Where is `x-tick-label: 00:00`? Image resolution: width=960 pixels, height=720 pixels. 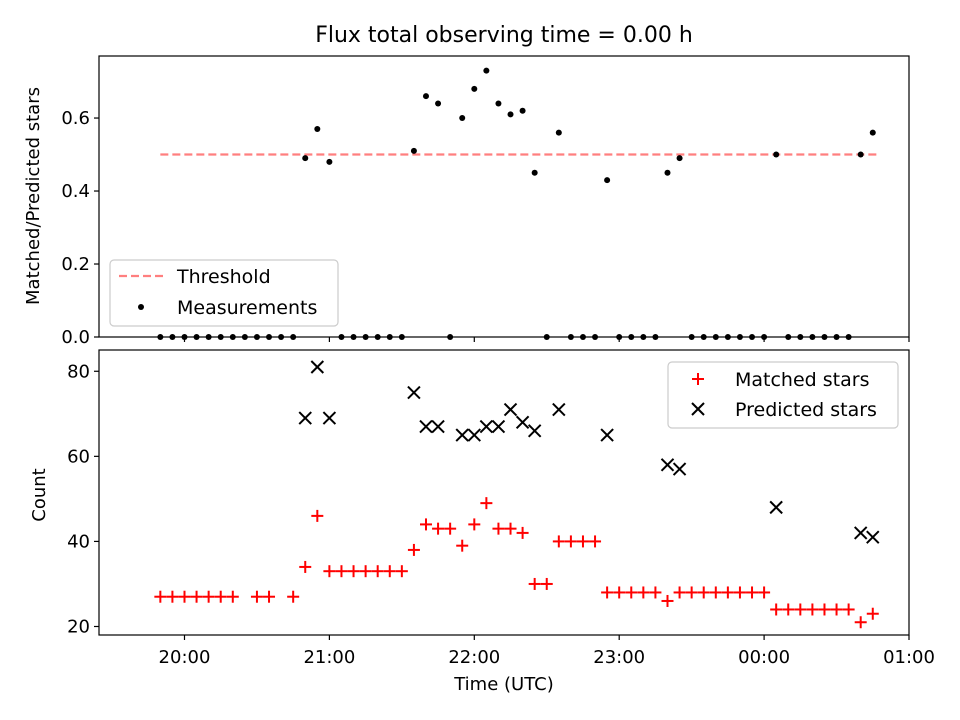 x-tick-label: 00:00 is located at coordinates (764, 657).